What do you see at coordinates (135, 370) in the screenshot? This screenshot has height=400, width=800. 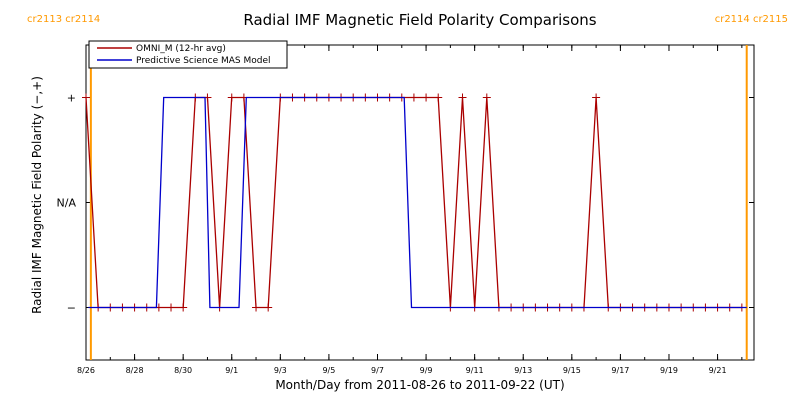 I see `x-tick-label: 8/28` at bounding box center [135, 370].